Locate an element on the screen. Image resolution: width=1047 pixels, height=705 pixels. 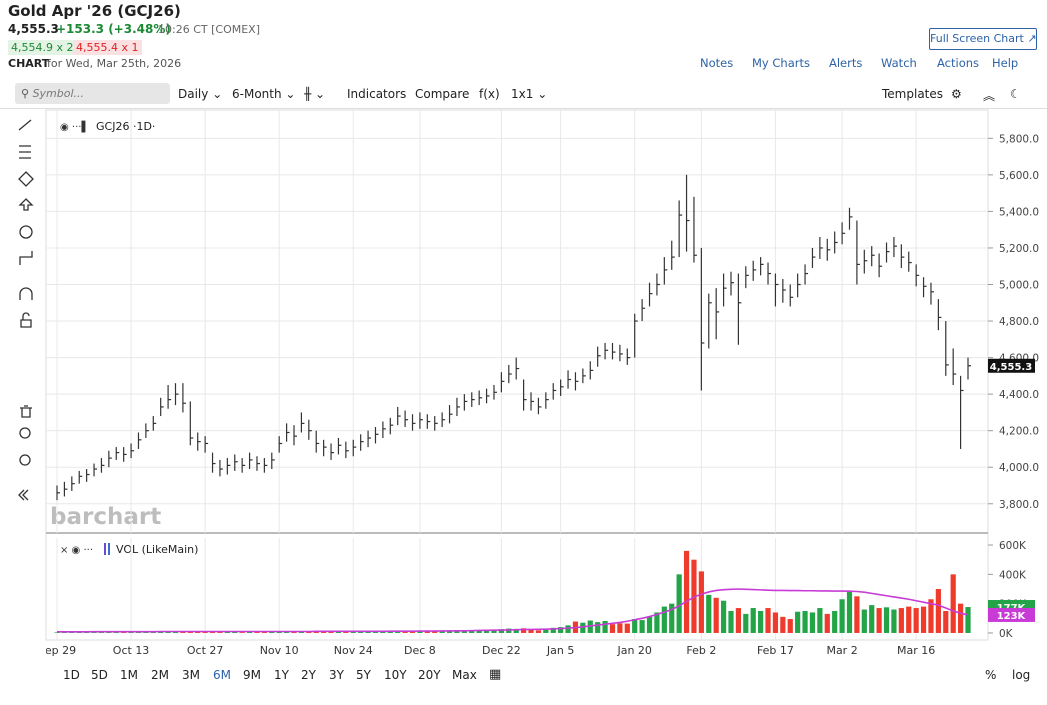
tool-lock is located at coordinates (26, 320).